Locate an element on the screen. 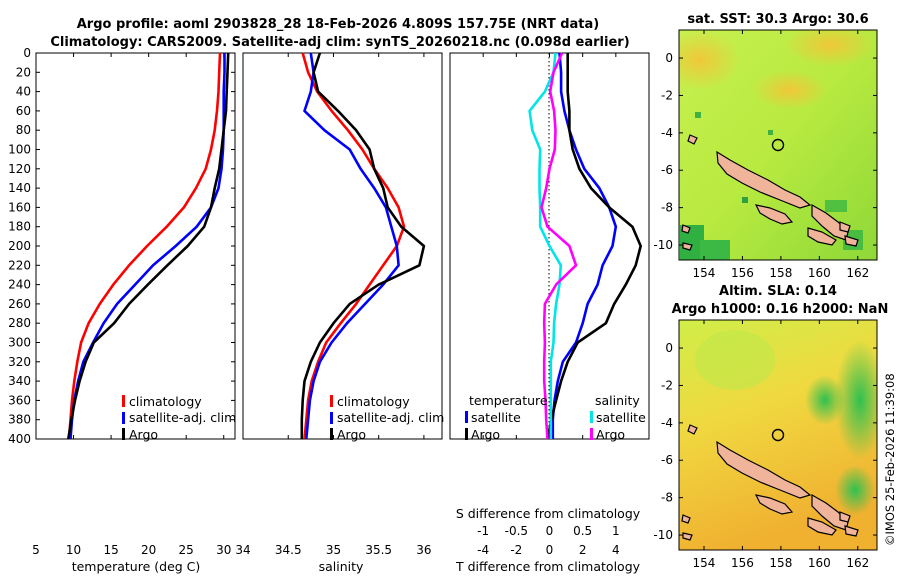 Image resolution: width=900 pixels, height=580 pixels. sst-map-field is located at coordinates (778, 145).